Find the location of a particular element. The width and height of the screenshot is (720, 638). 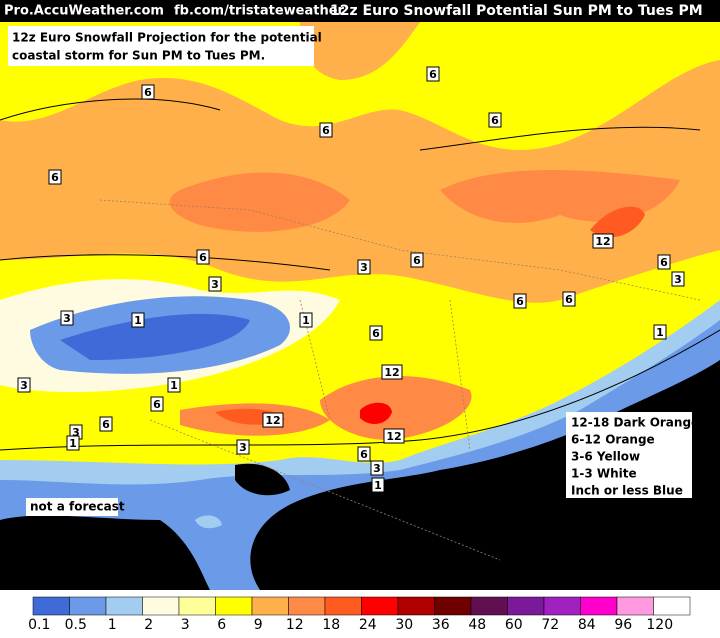

colorbar-label: 84 is located at coordinates (587, 625).